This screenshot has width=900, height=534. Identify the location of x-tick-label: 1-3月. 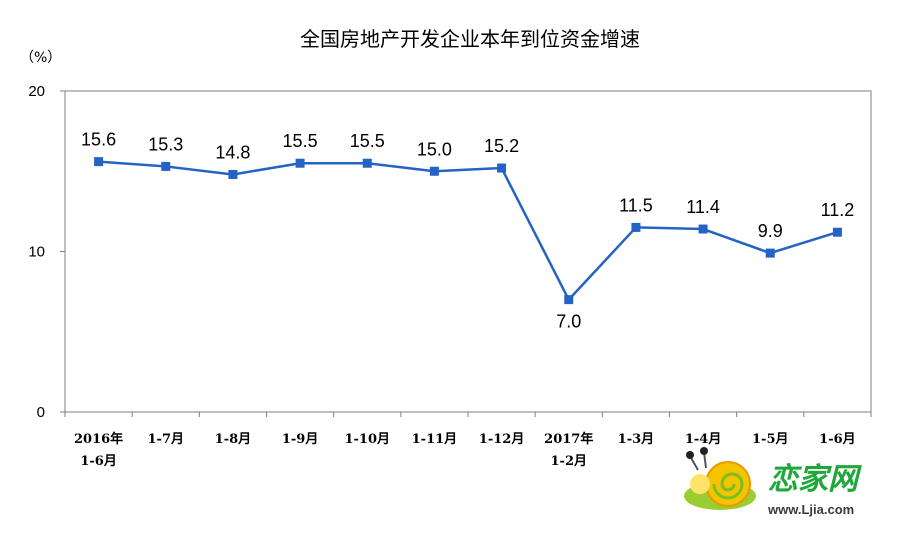
(636, 439).